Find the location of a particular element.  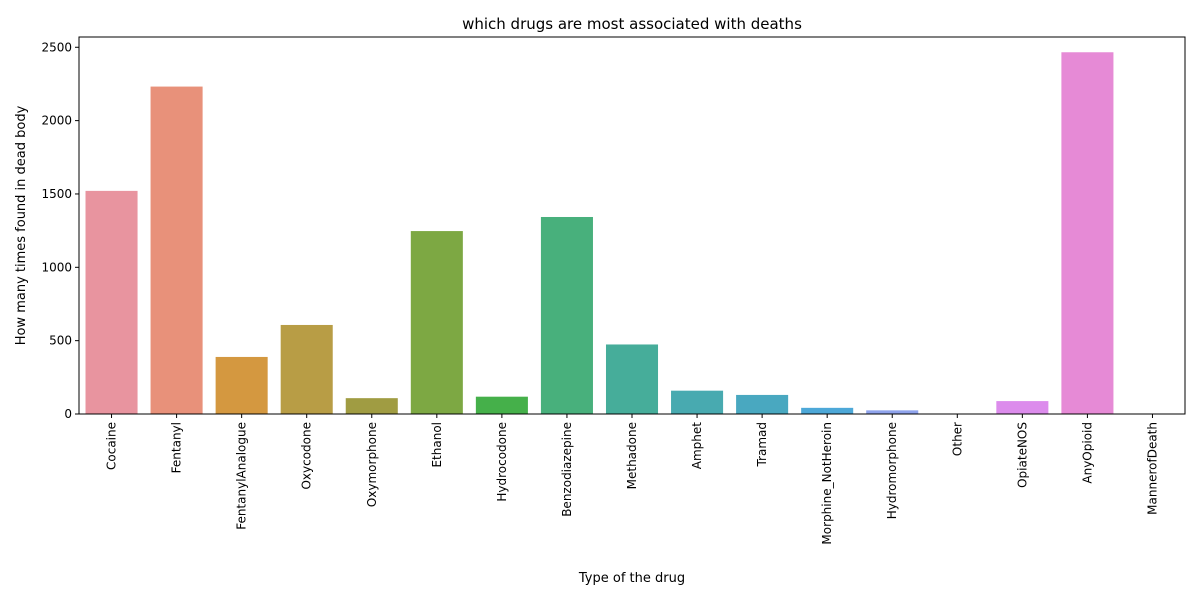

x-tick-label: Other is located at coordinates (957, 439).